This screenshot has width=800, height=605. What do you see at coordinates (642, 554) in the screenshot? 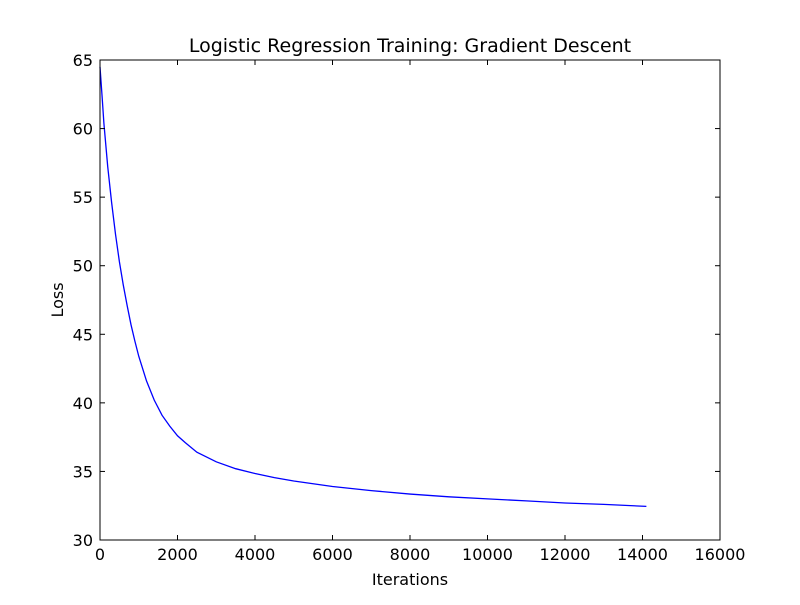
I see `x-tick-label: 14000` at bounding box center [642, 554].